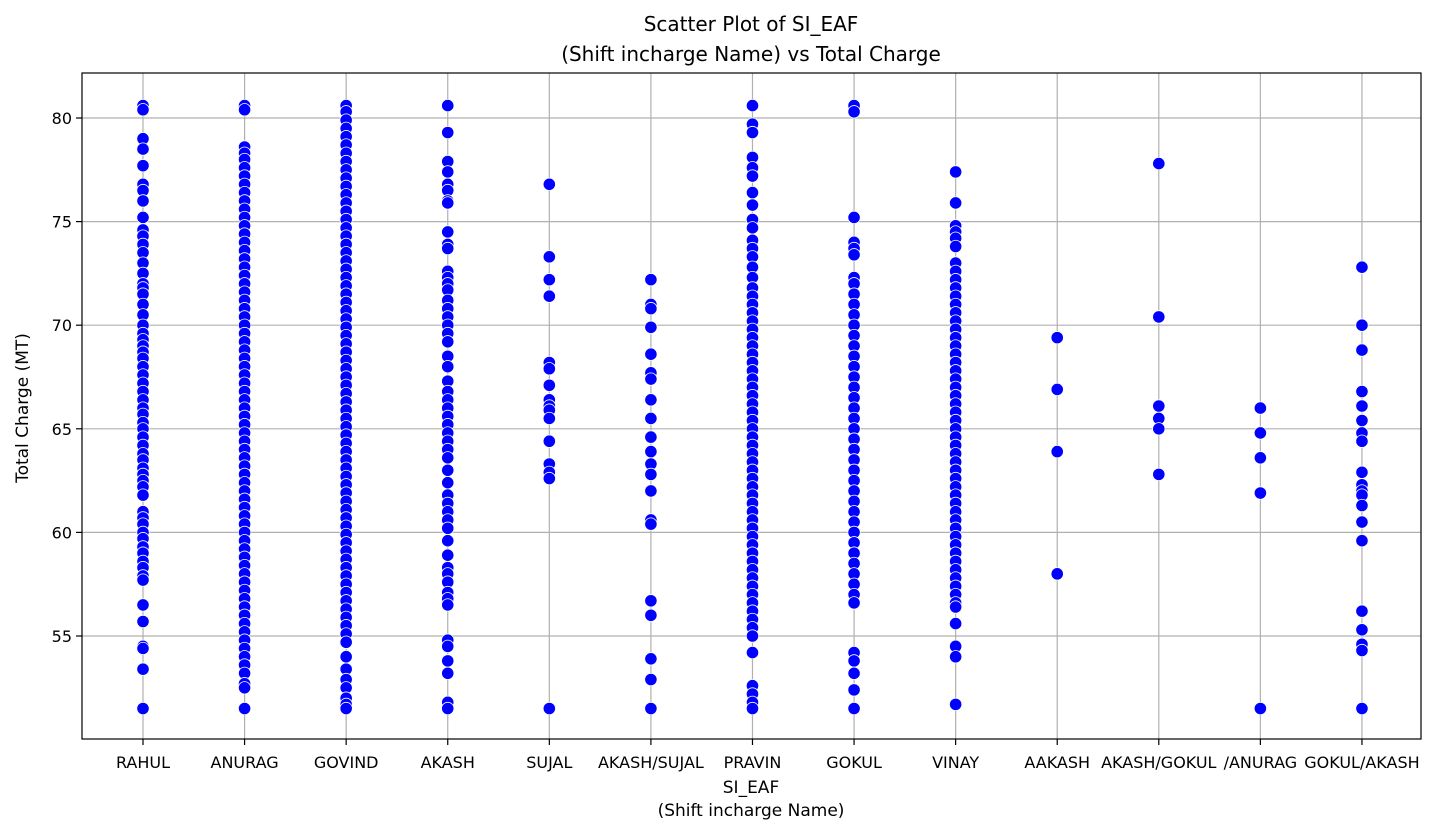 This screenshot has height=835, width=1445. What do you see at coordinates (346, 762) in the screenshot?
I see `x-tick-label: GOVIND` at bounding box center [346, 762].